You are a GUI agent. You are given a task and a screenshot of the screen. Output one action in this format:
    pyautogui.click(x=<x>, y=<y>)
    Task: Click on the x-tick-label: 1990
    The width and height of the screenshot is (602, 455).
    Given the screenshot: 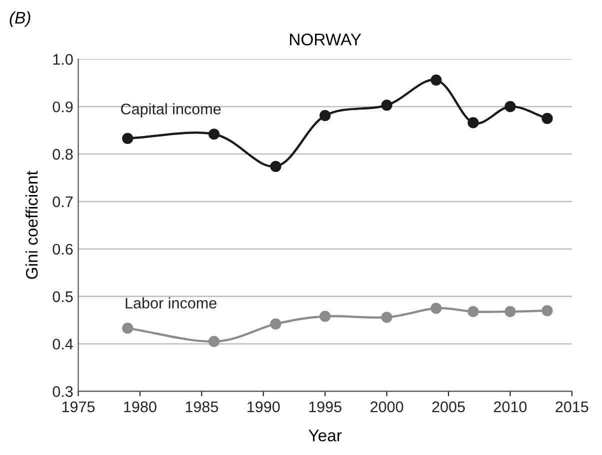 What is the action you would take?
    pyautogui.click(x=264, y=406)
    